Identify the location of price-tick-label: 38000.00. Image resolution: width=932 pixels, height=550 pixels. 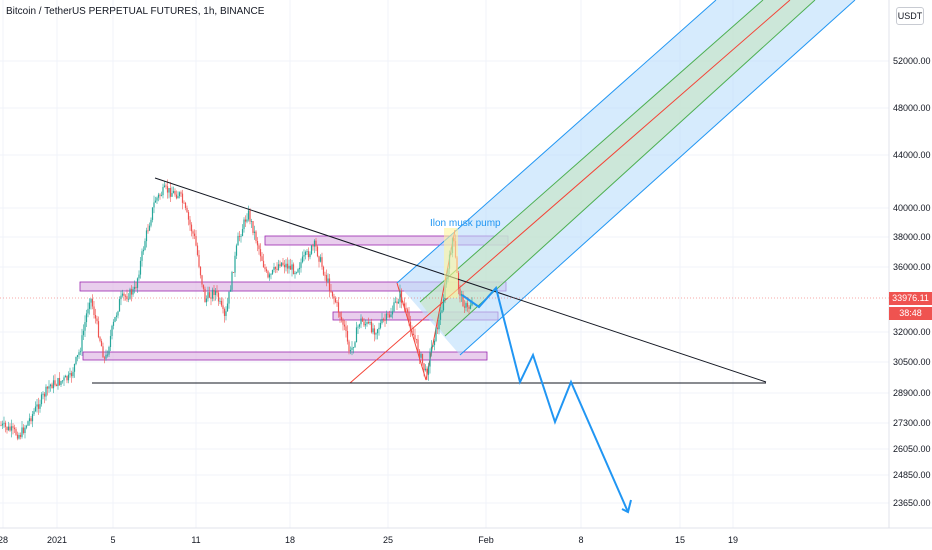
(912, 237).